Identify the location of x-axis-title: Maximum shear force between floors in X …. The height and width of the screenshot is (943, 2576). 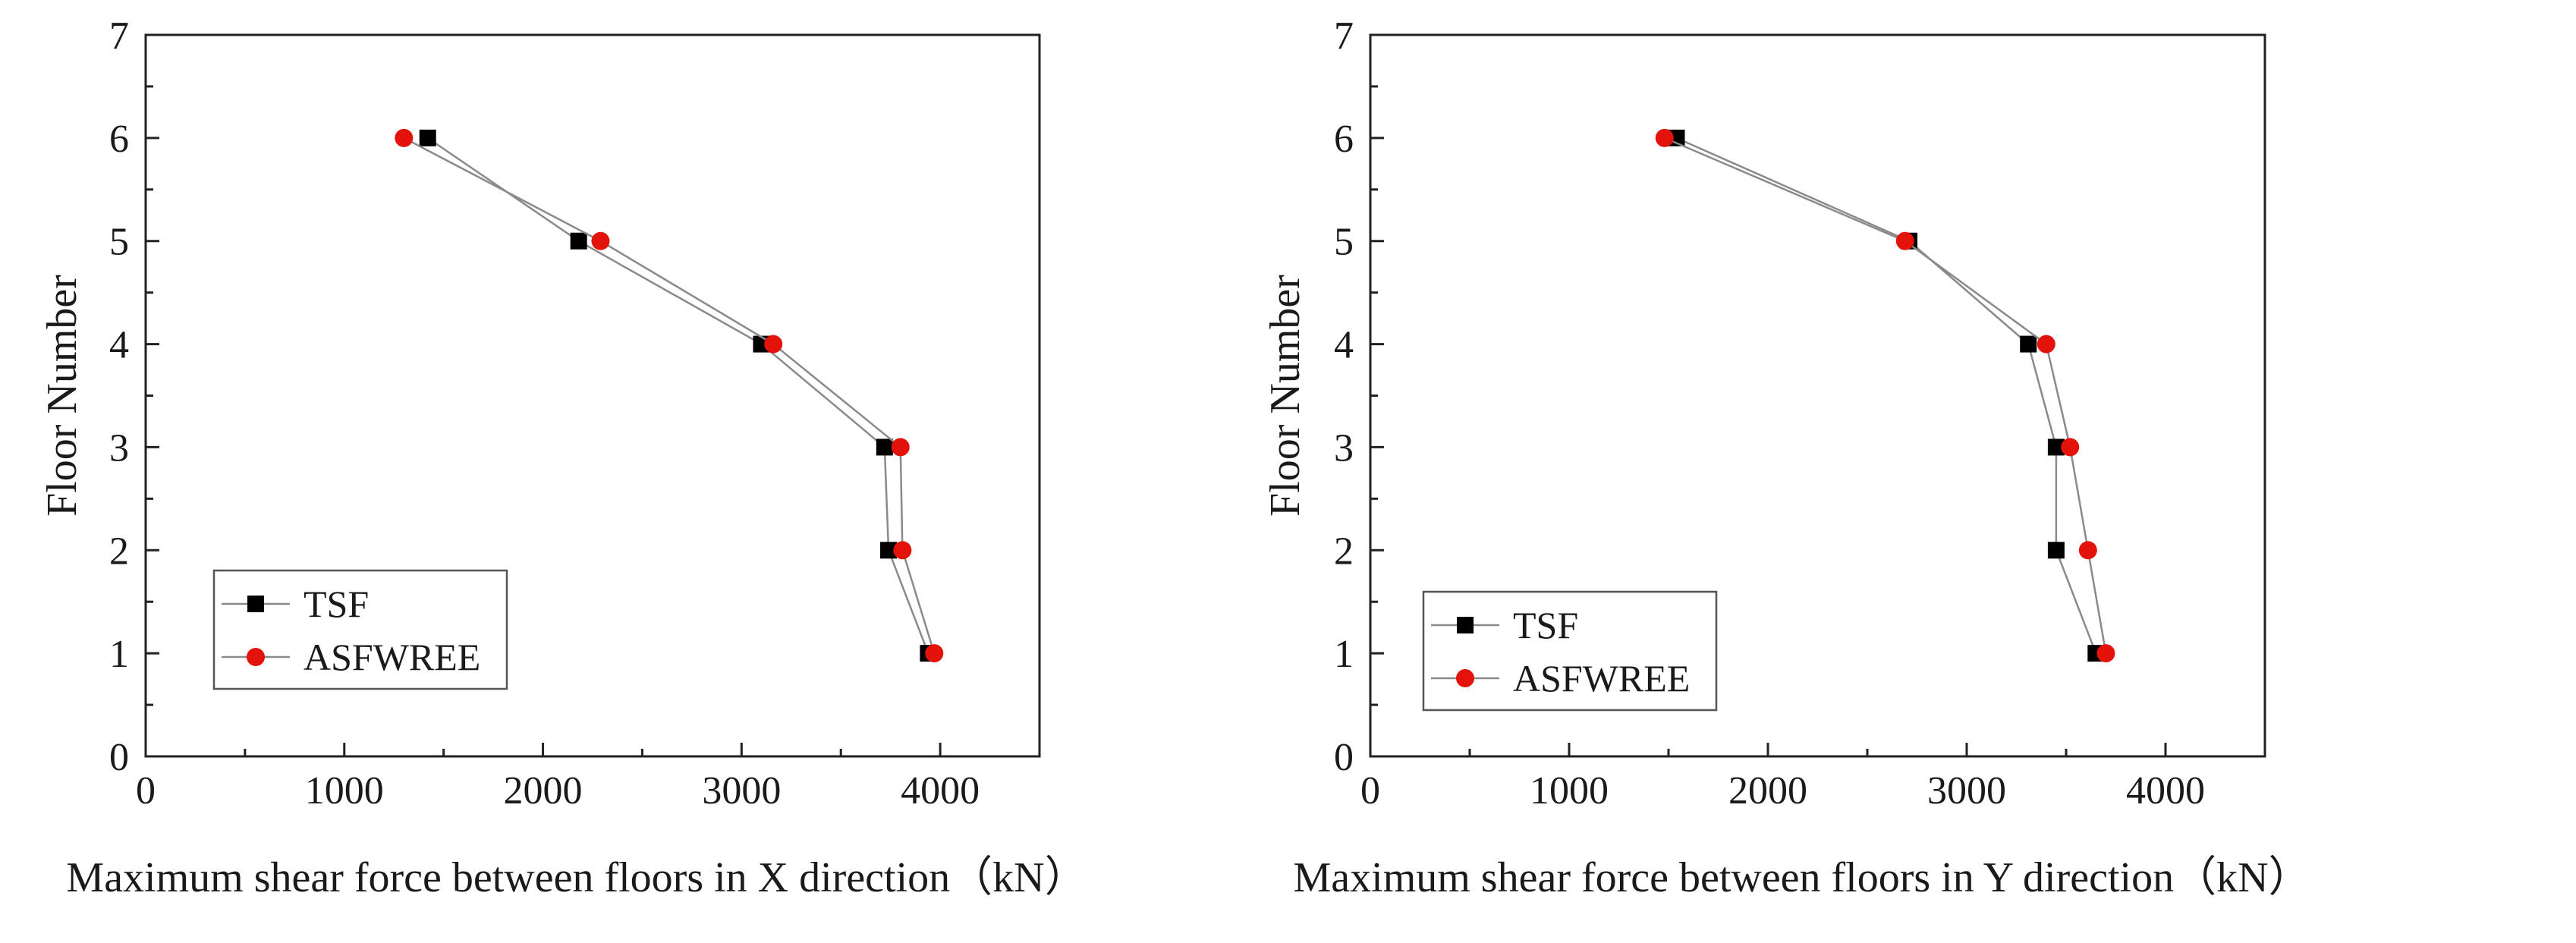
(576, 877).